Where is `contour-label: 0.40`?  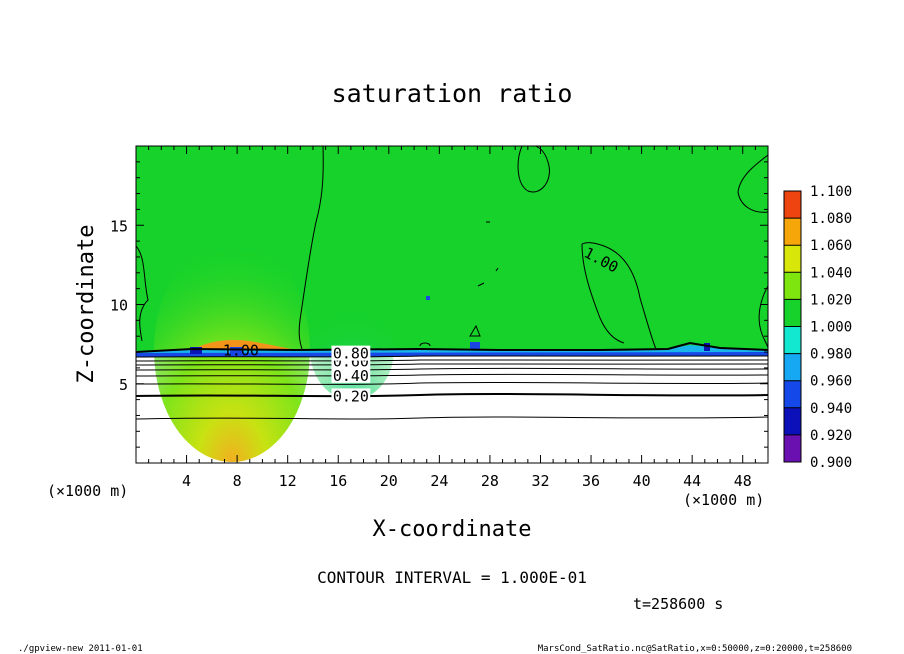 contour-label: 0.40 is located at coordinates (351, 376).